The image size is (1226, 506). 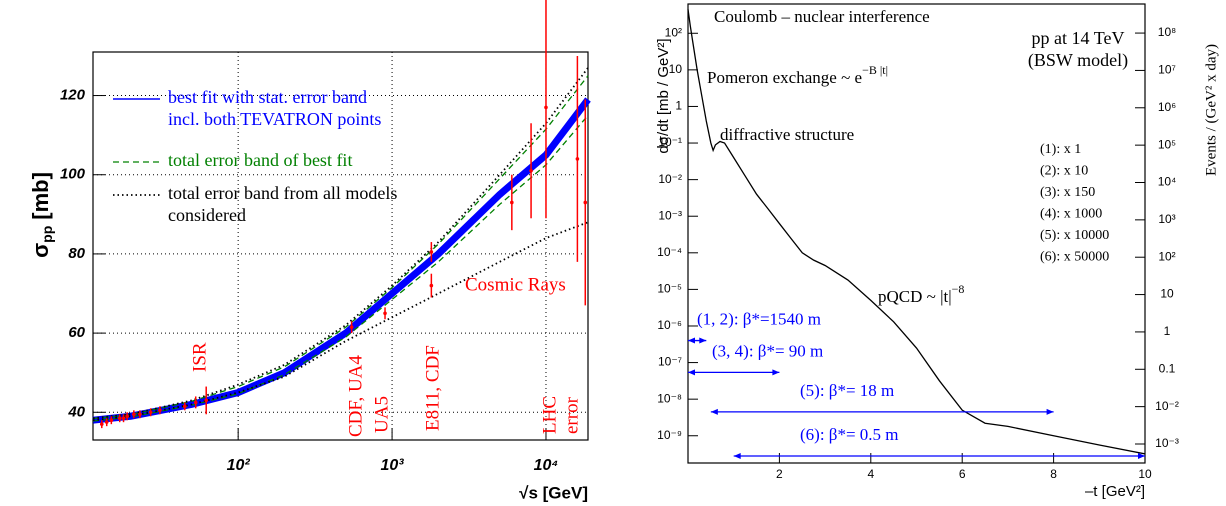 I want to click on y-tick-label: 120, so click(x=73, y=95).